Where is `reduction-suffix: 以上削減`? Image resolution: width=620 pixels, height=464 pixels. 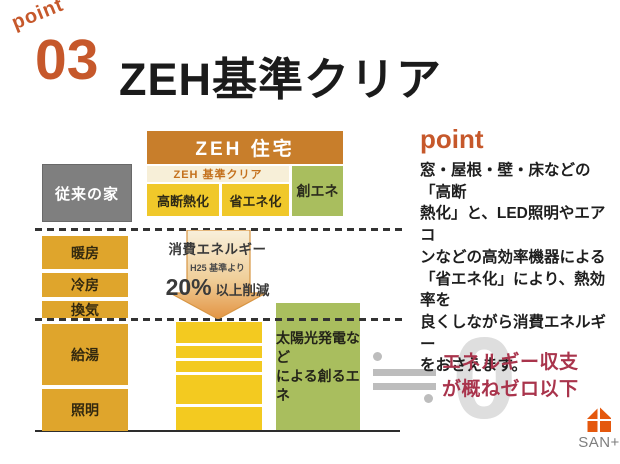 reduction-suffix: 以上削減 is located at coordinates (240, 290).